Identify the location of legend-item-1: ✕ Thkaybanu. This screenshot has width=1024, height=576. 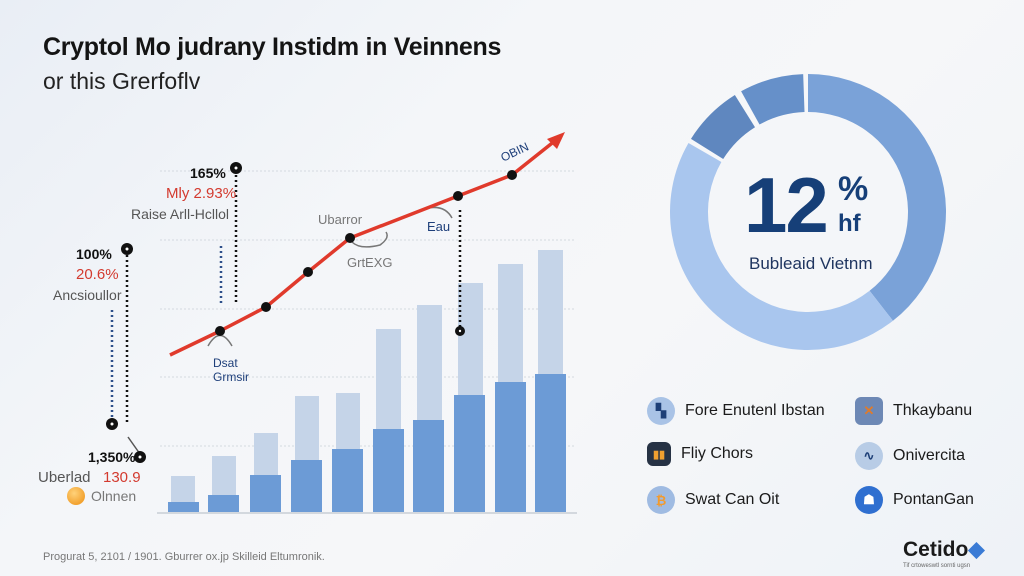
(913, 411).